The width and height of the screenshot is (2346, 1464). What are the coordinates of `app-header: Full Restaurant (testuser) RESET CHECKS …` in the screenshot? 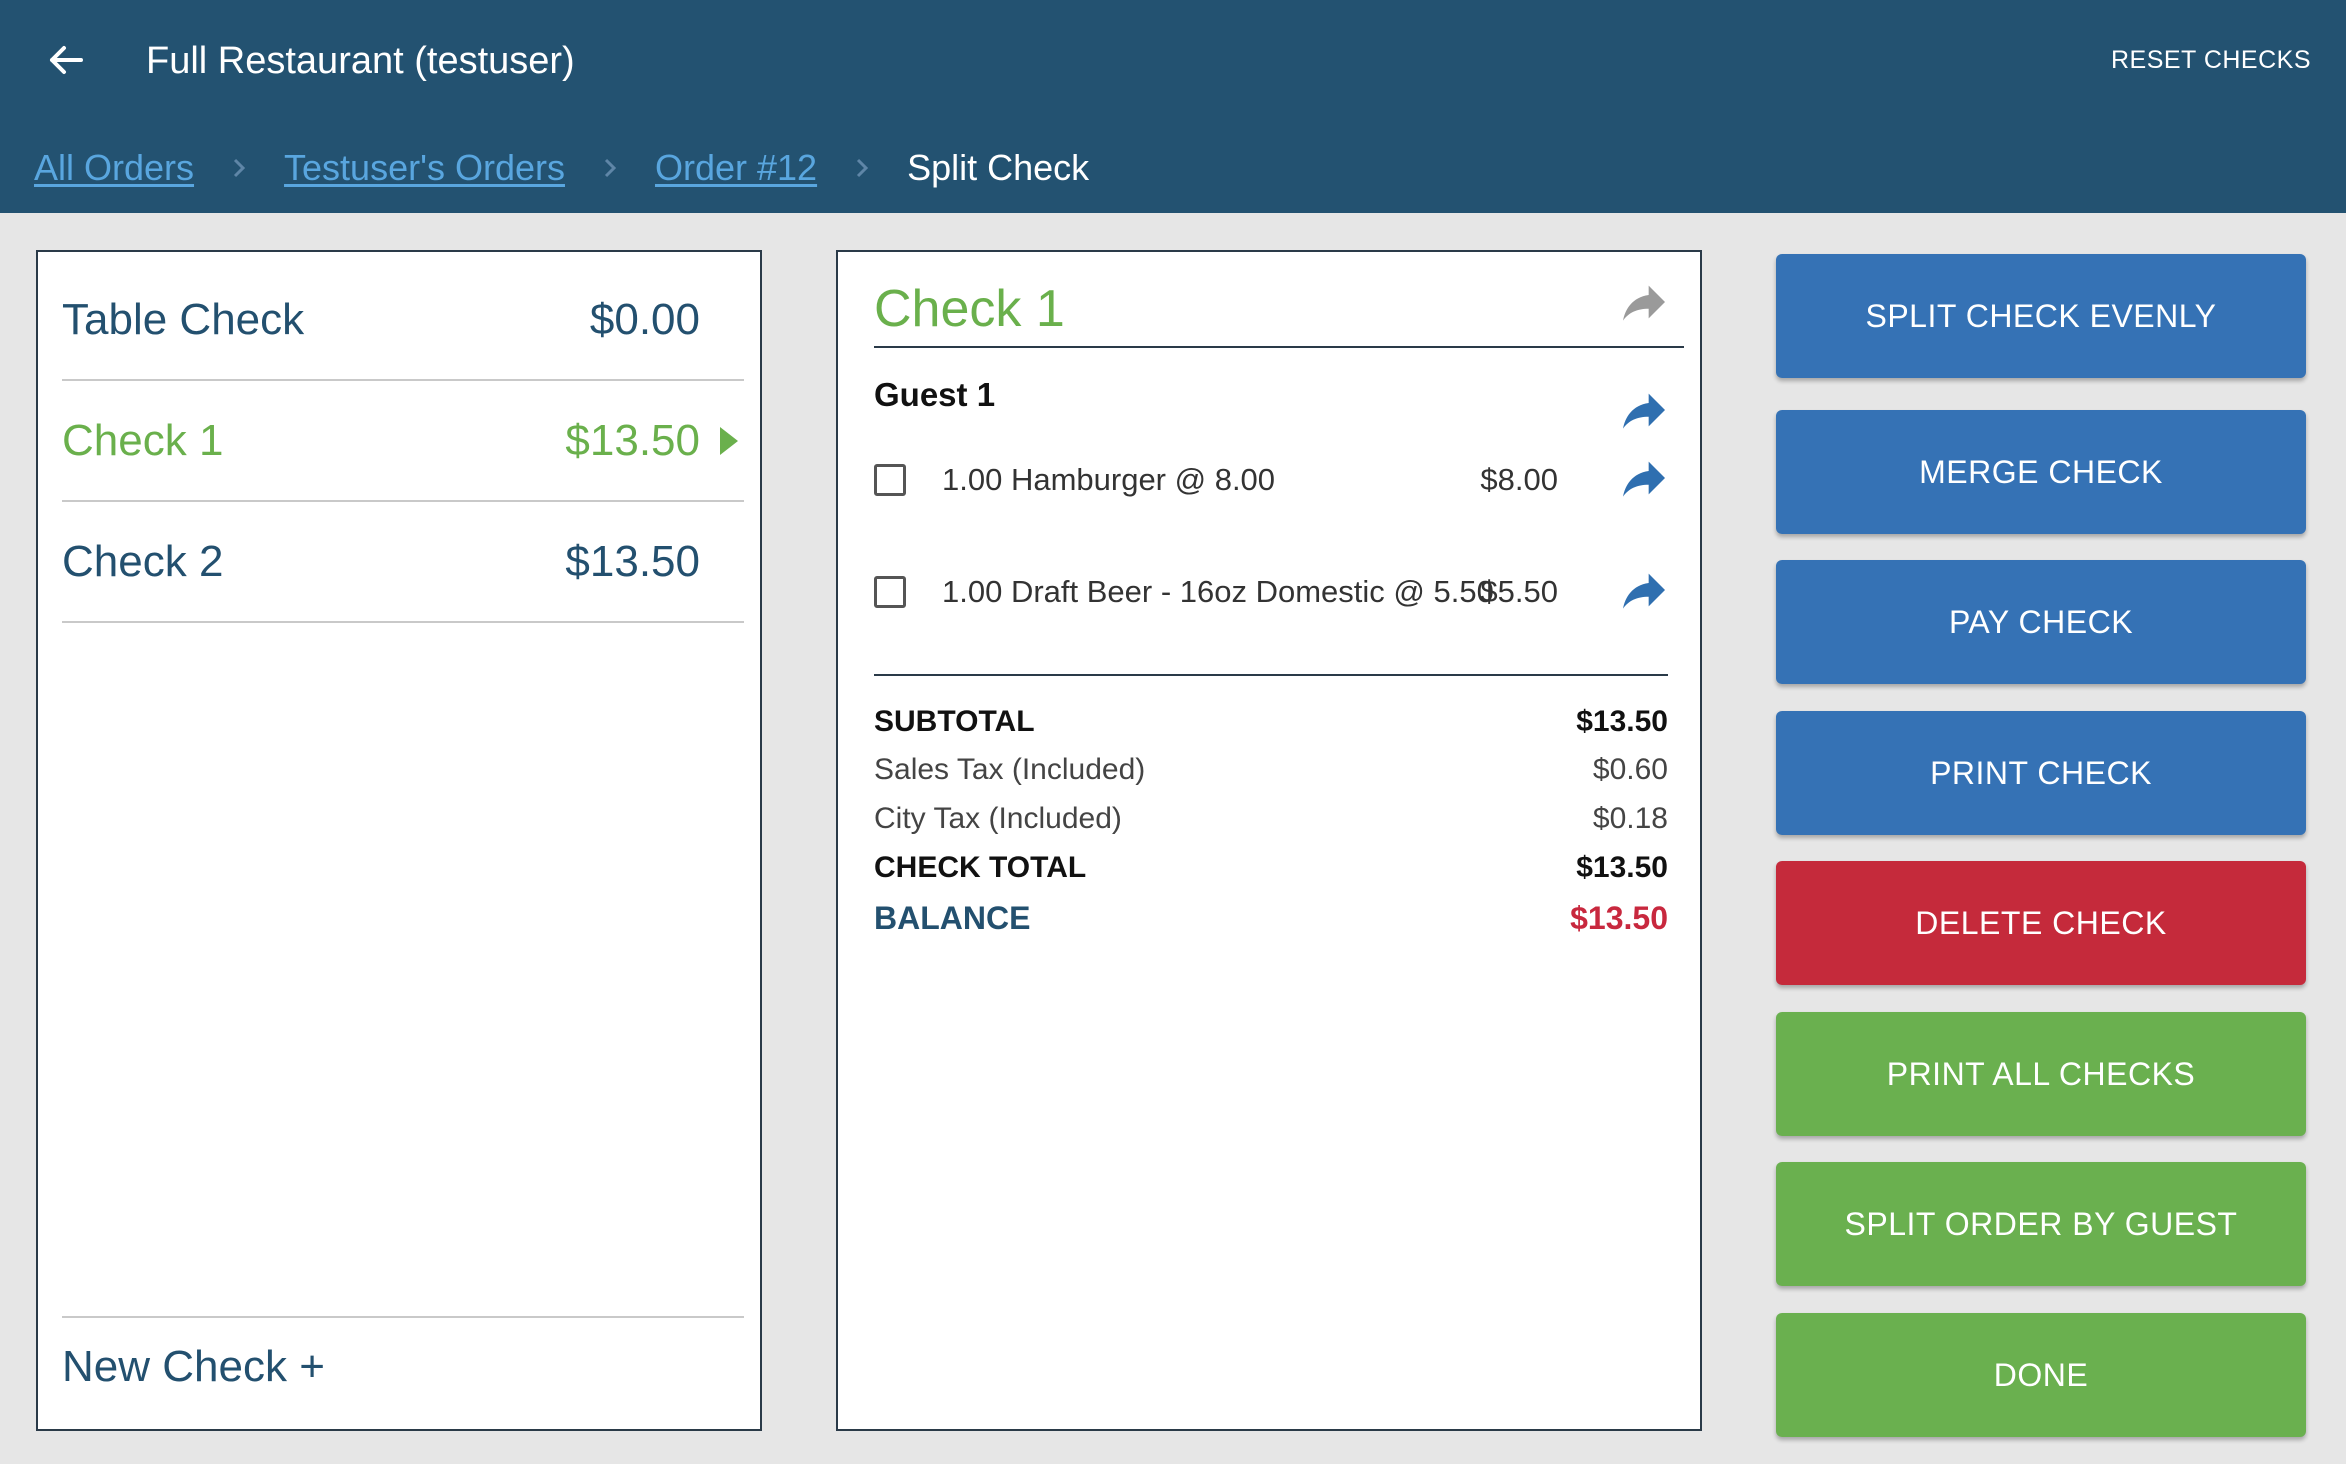 It's located at (1173, 106).